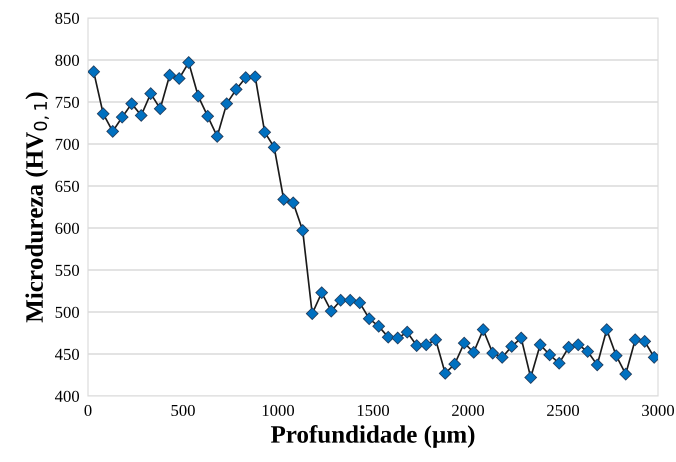 The width and height of the screenshot is (676, 462). Describe the element at coordinates (563, 410) in the screenshot. I see `x-tick-label: 2500` at that location.